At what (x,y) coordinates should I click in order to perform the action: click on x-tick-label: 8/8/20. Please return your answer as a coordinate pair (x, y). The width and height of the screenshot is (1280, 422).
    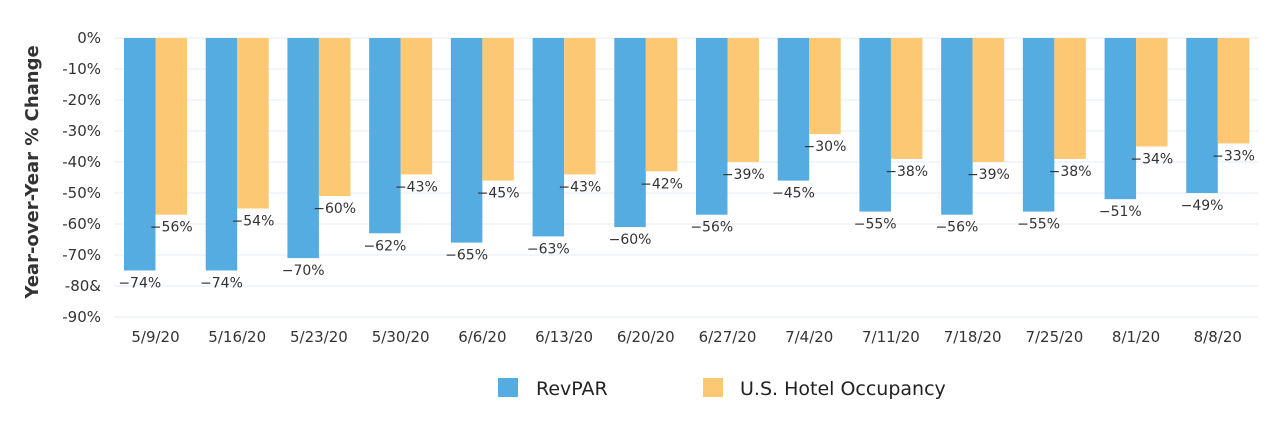
    Looking at the image, I should click on (1218, 337).